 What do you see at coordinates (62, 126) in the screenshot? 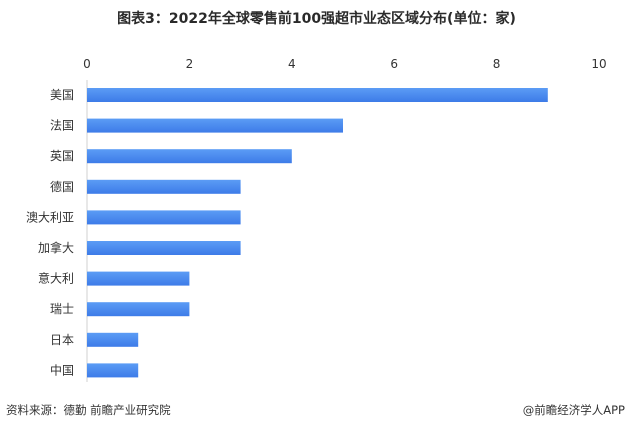
I see `category-label: 法国` at bounding box center [62, 126].